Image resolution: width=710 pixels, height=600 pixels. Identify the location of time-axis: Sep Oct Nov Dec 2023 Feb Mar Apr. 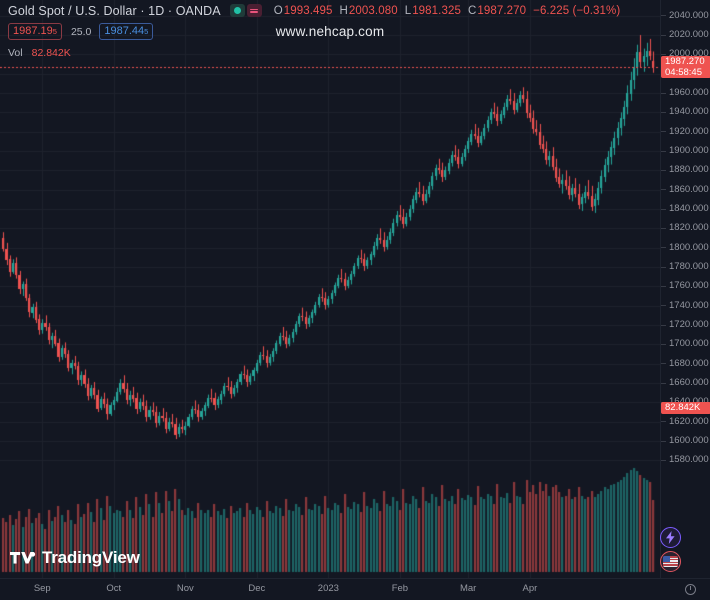
(355, 589).